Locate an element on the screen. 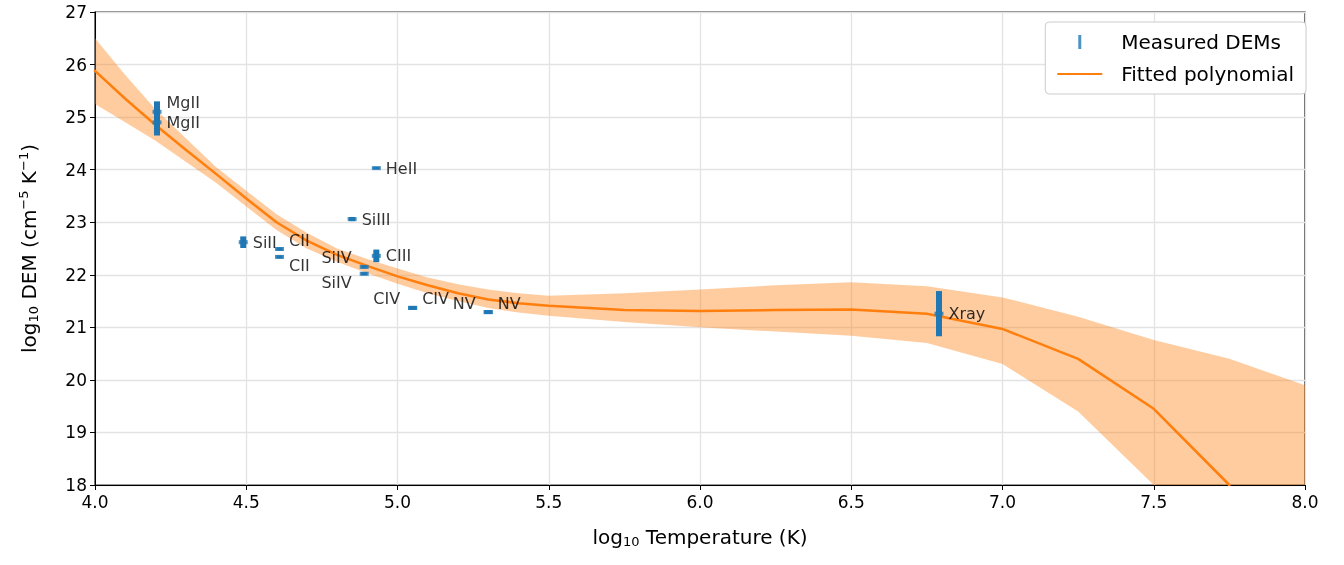  x-tick-label: 5.5 is located at coordinates (549, 501).